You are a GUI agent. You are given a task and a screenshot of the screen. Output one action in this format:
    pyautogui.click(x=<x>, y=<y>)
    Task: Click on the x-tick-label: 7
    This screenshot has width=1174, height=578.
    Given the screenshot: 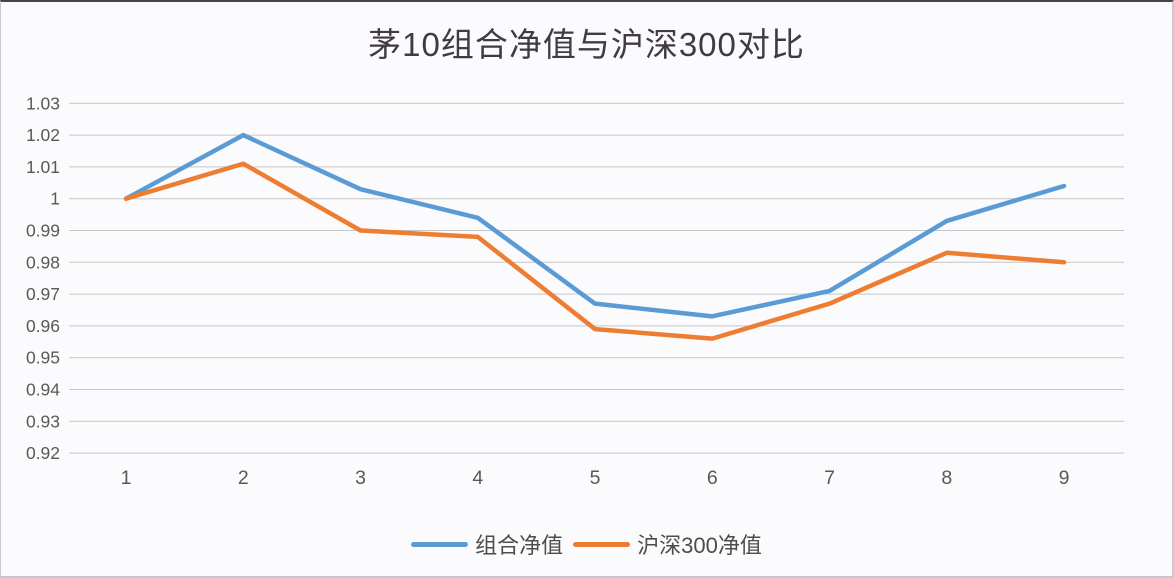 What is the action you would take?
    pyautogui.click(x=829, y=478)
    